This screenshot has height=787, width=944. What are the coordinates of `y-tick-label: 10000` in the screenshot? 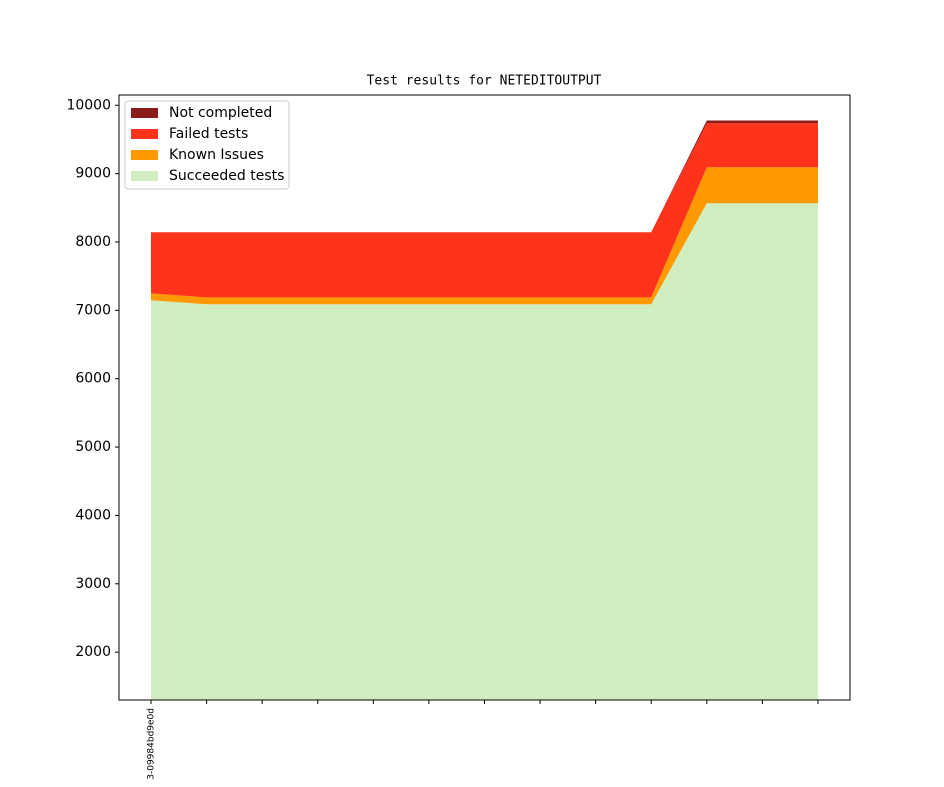 It's located at (88, 105).